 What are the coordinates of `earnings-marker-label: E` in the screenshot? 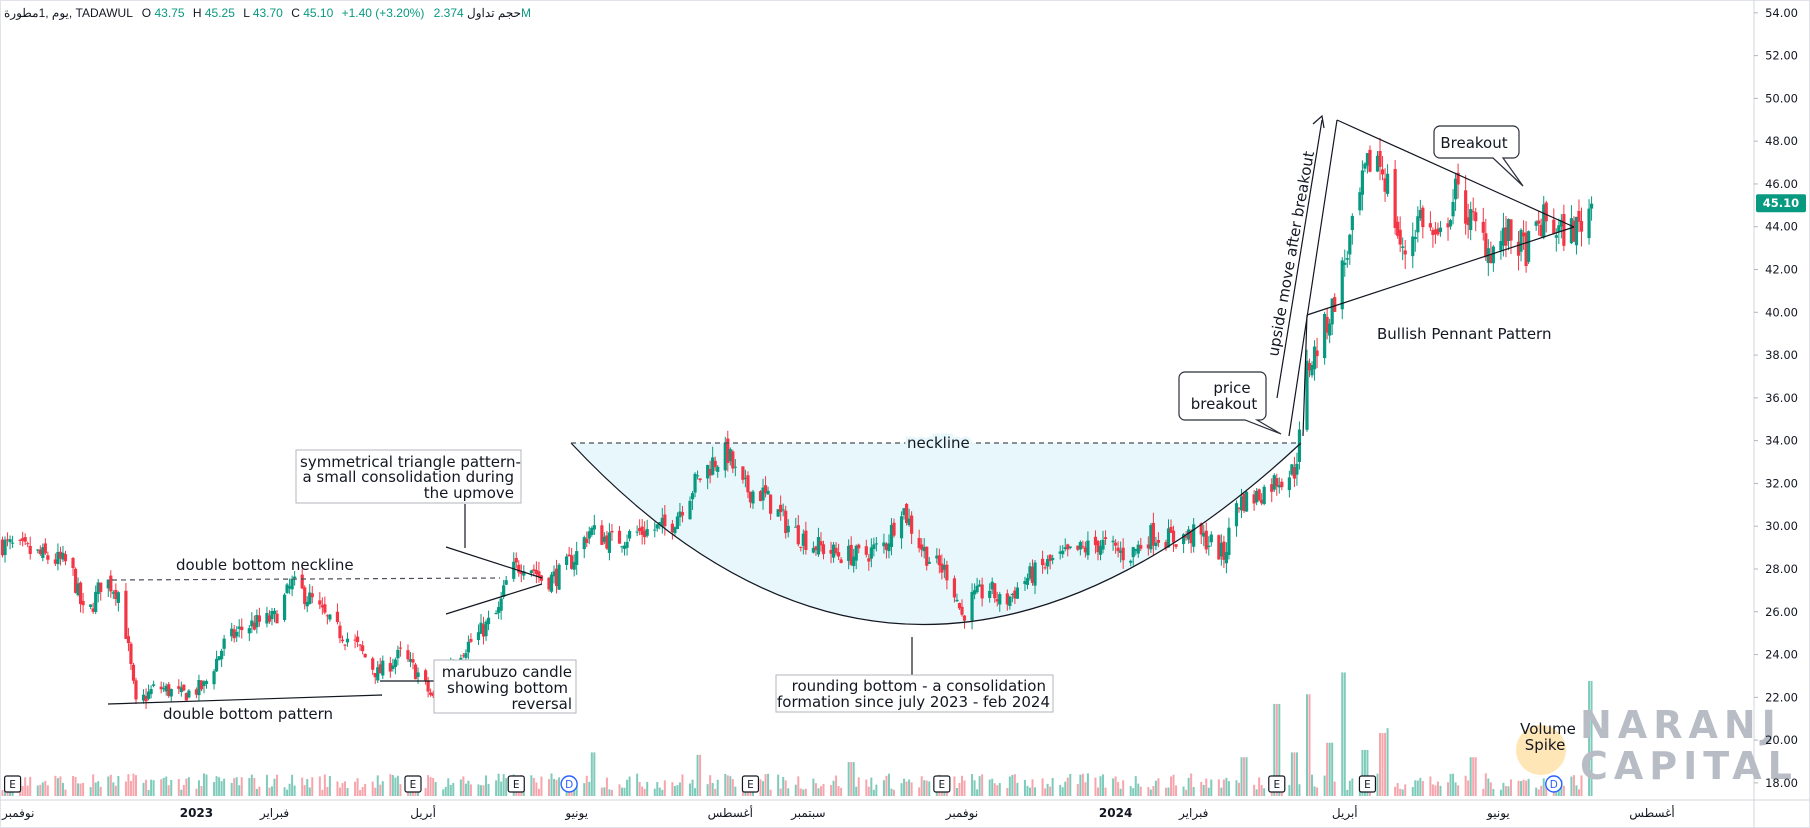 It's located at (12, 785).